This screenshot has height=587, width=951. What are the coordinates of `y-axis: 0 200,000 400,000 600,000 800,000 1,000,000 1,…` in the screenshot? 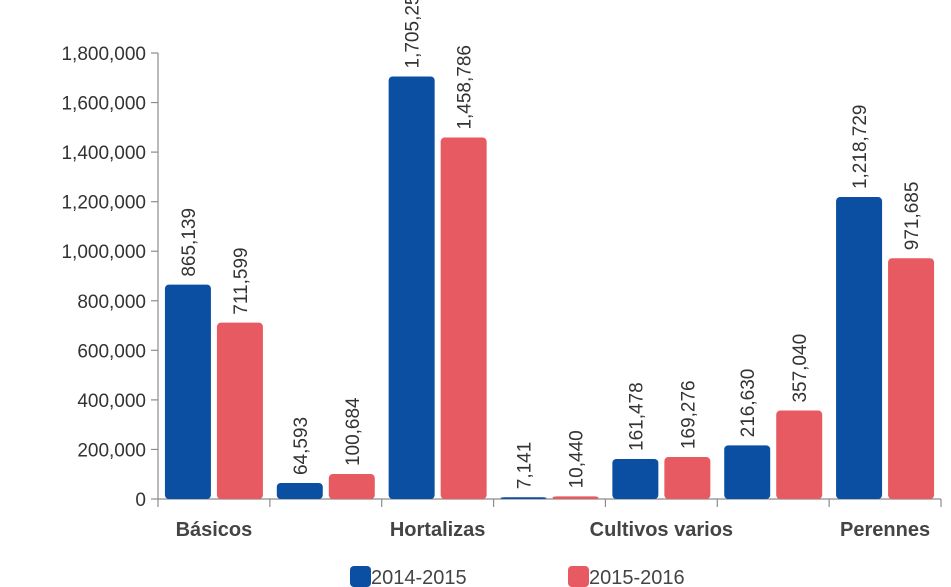 It's located at (110, 277).